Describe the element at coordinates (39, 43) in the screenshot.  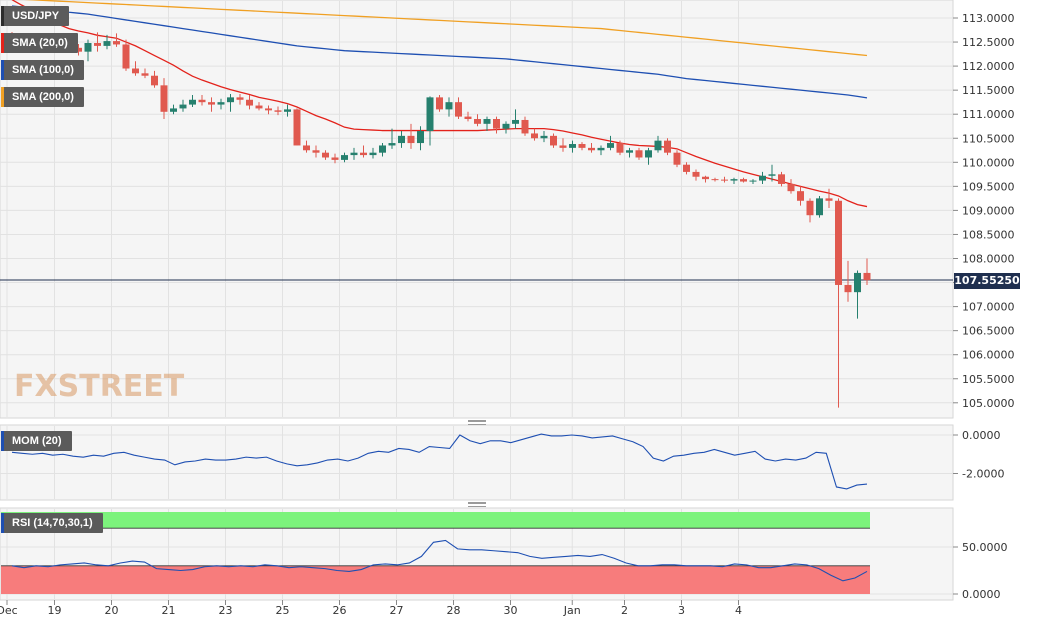
I see `legend-sma20: SMA (20,0)` at that location.